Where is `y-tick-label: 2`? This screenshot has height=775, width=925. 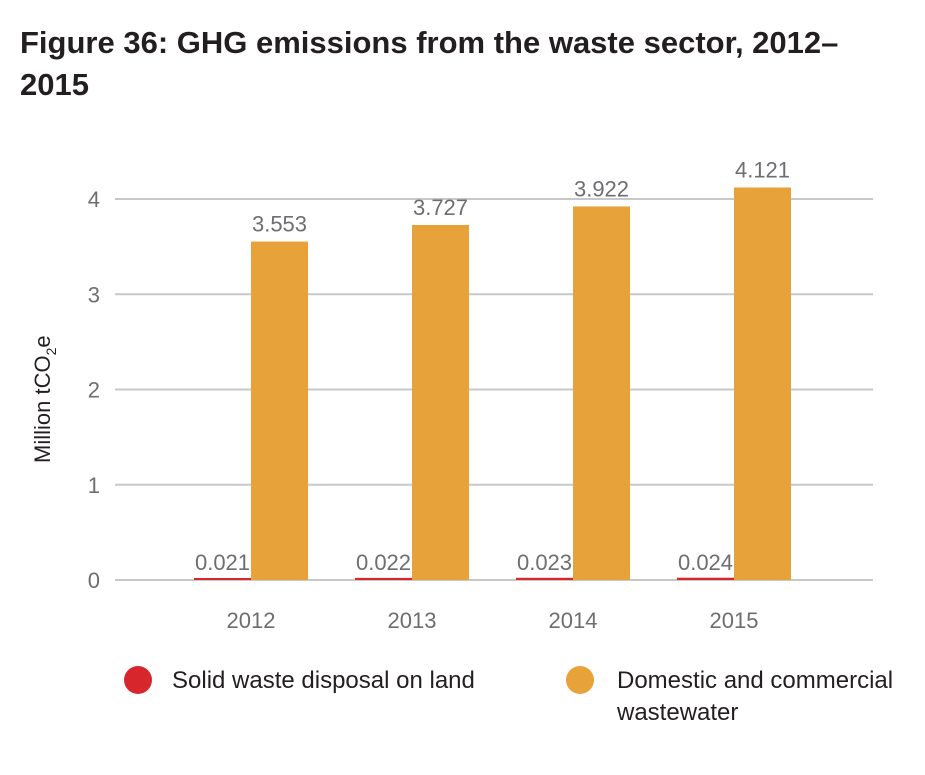
y-tick-label: 2 is located at coordinates (94, 390).